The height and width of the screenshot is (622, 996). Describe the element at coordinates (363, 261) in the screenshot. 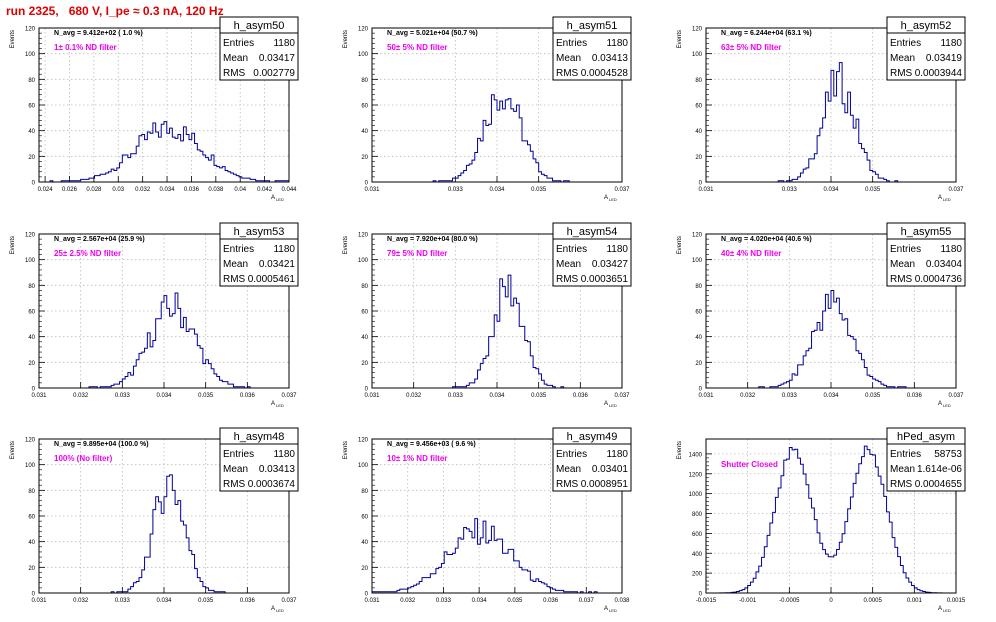

I see `plot-h_asym54-ytick-label: 100` at that location.